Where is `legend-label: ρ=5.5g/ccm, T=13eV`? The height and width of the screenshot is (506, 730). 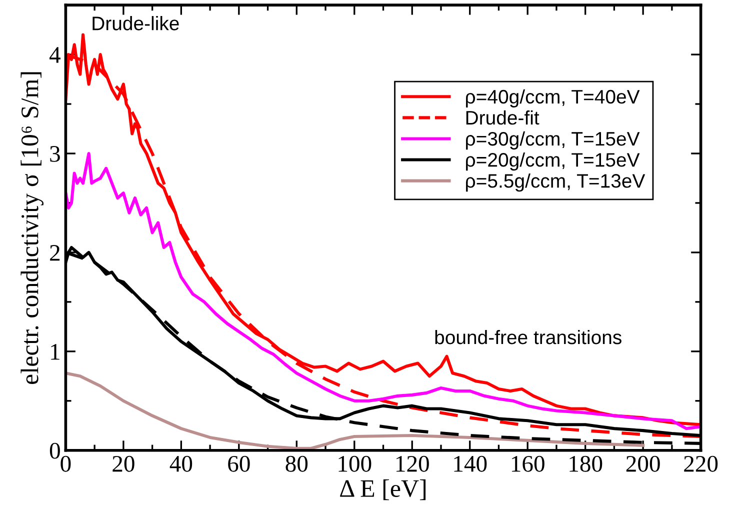 legend-label: ρ=5.5g/ccm, T=13eV is located at coordinates (556, 183).